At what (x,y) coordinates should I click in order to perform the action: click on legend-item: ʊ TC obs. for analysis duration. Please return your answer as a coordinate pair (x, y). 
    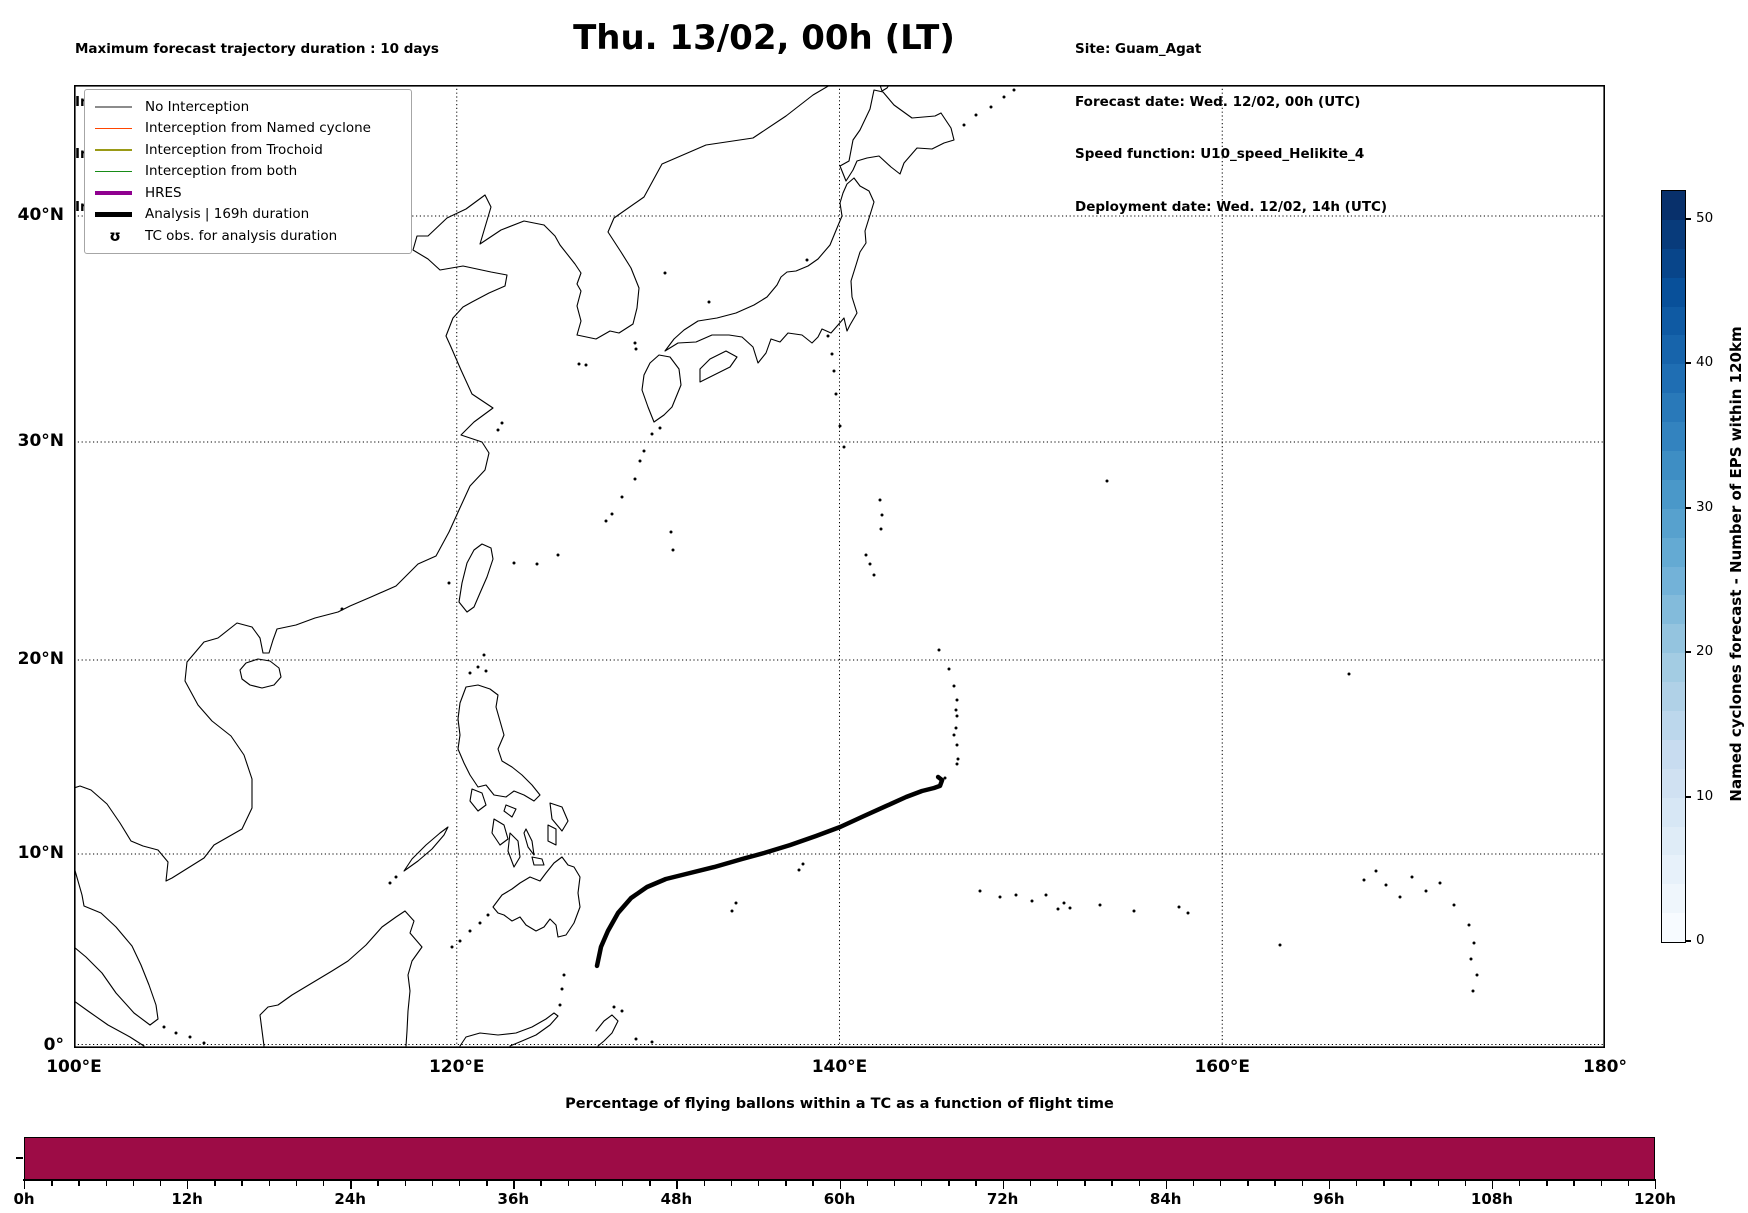
    Looking at the image, I should click on (248, 236).